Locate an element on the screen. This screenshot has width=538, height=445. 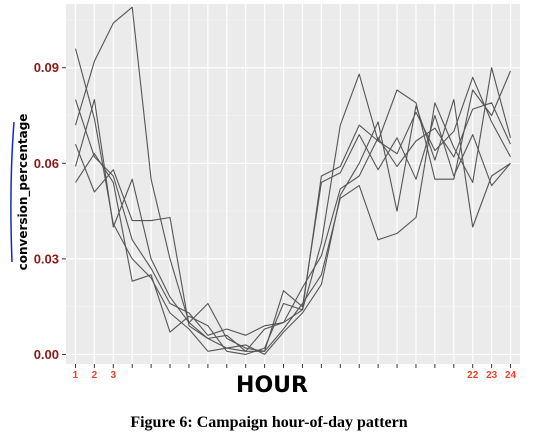
y-axis-label: conversion_percentage is located at coordinates (23, 192).